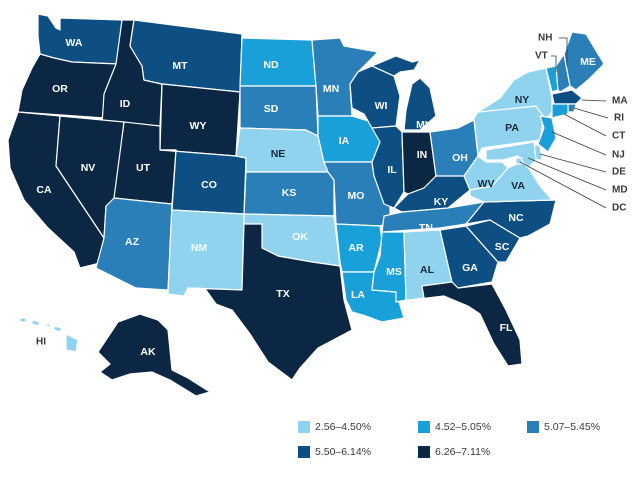 This screenshot has height=479, width=639. Describe the element at coordinates (486, 173) in the screenshot. I see `state-wv` at that location.